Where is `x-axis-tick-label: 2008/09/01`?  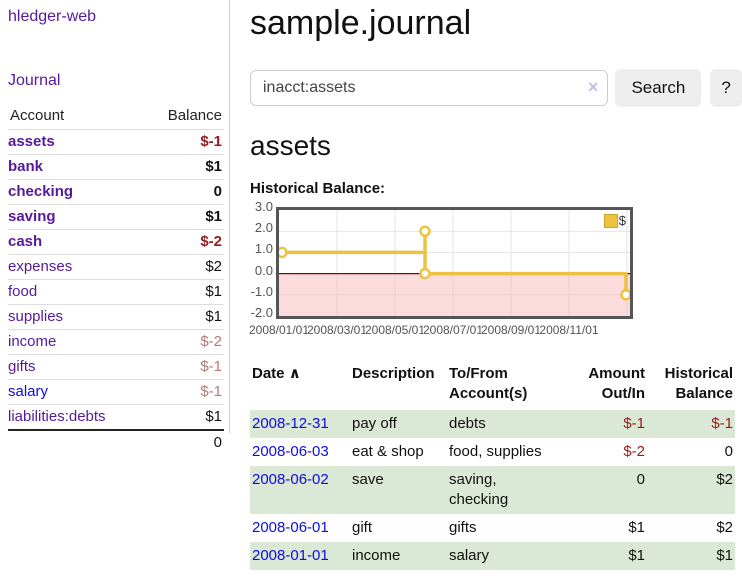 x-axis-tick-label: 2008/09/01 is located at coordinates (511, 330).